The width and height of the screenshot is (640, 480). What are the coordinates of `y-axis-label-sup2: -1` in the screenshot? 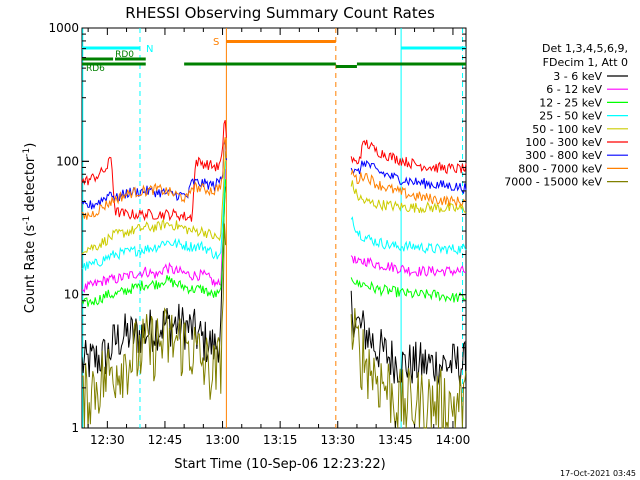 It's located at (27, 152).